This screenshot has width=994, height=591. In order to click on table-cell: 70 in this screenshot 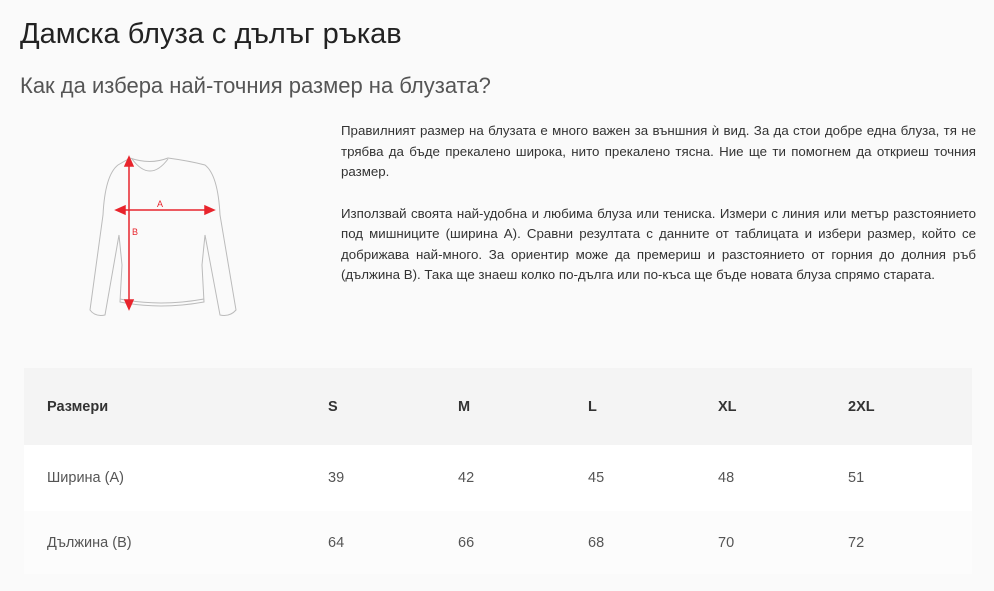, I will do `click(726, 542)`.